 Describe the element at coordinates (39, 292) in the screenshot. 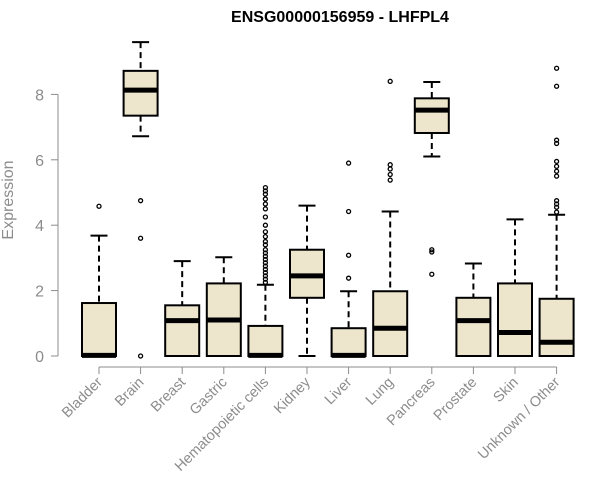

I see `y-tick-label: 2` at that location.